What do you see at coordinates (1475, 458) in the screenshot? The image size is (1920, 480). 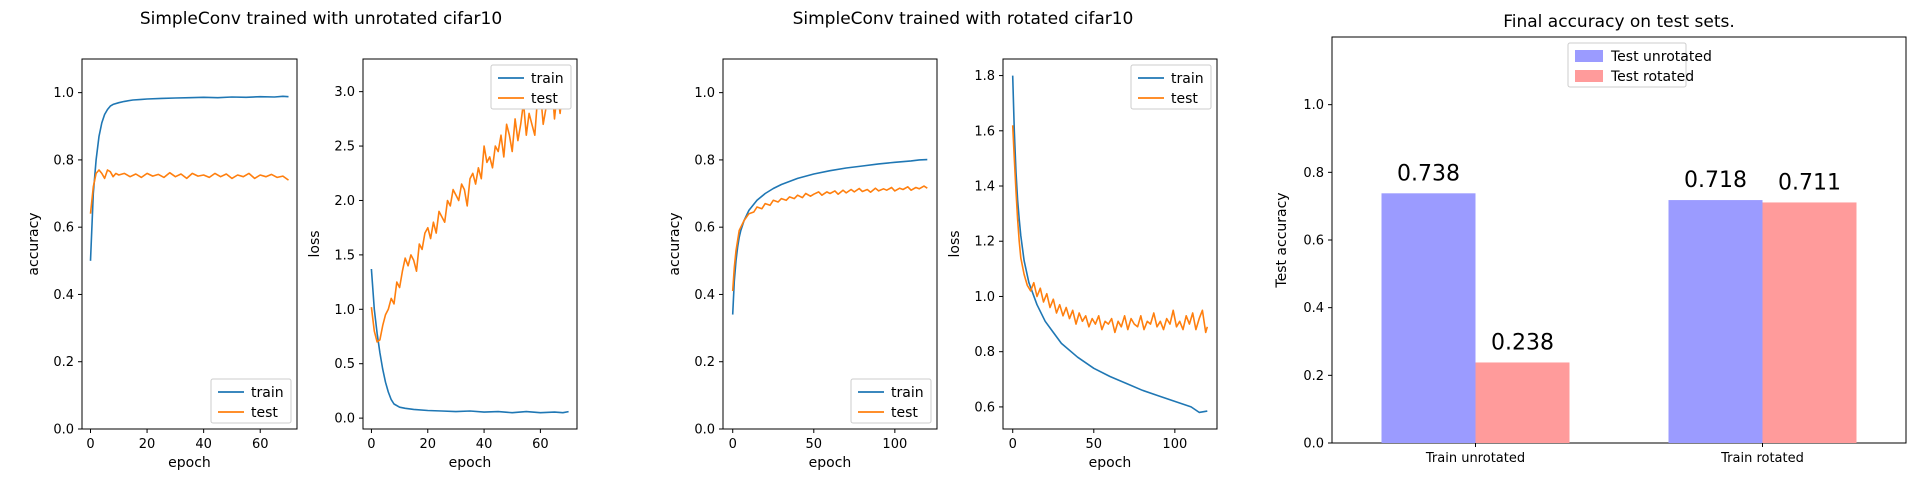 I see `x-tick-label: Train unrotated` at bounding box center [1475, 458].